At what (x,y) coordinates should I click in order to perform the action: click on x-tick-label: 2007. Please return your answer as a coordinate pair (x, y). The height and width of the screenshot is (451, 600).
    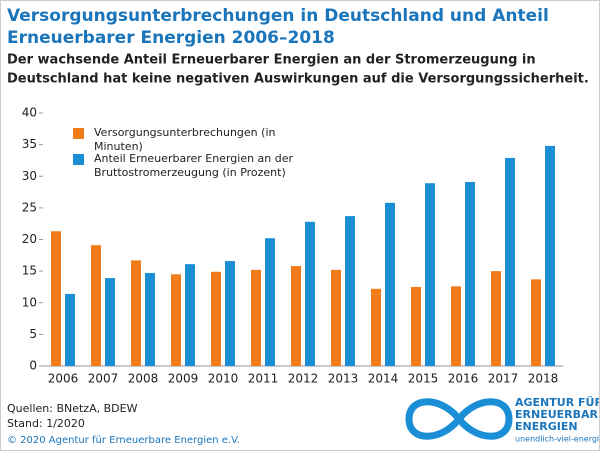
    Looking at the image, I should click on (103, 379).